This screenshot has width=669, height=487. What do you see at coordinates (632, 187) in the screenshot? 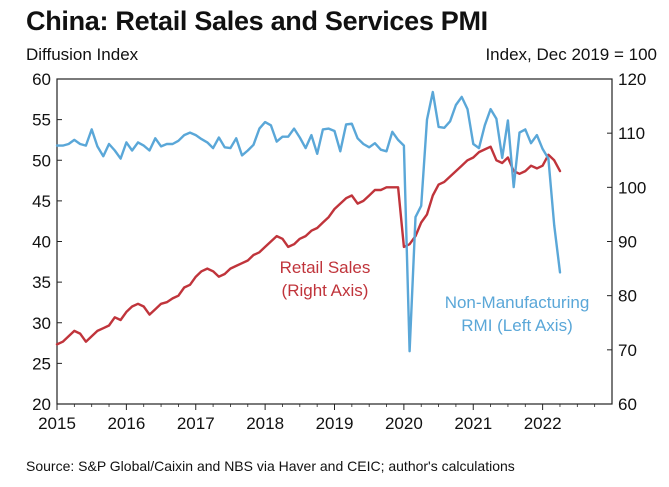
I see `y-right-tick-label: 100` at bounding box center [632, 187].